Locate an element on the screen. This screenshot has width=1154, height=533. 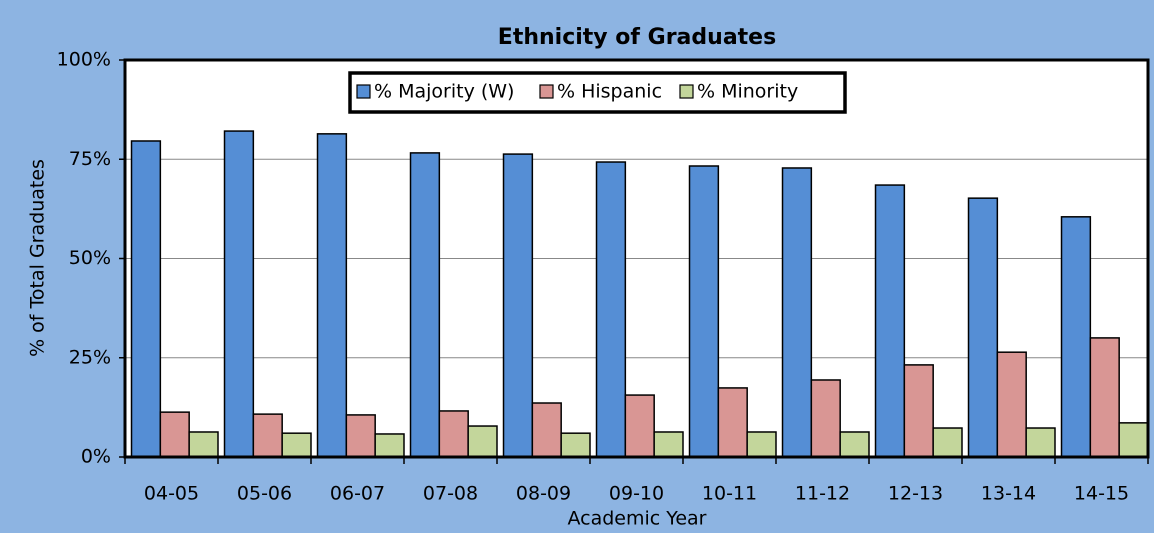
legend-label: % Majority (W) is located at coordinates (444, 92).